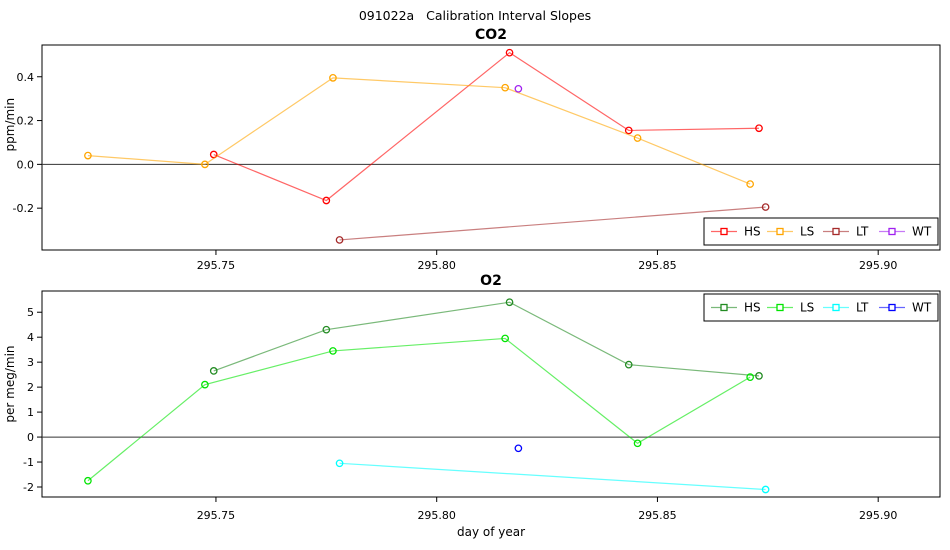  What do you see at coordinates (30, 362) in the screenshot?
I see `o2-y-tick-label: 3` at bounding box center [30, 362].